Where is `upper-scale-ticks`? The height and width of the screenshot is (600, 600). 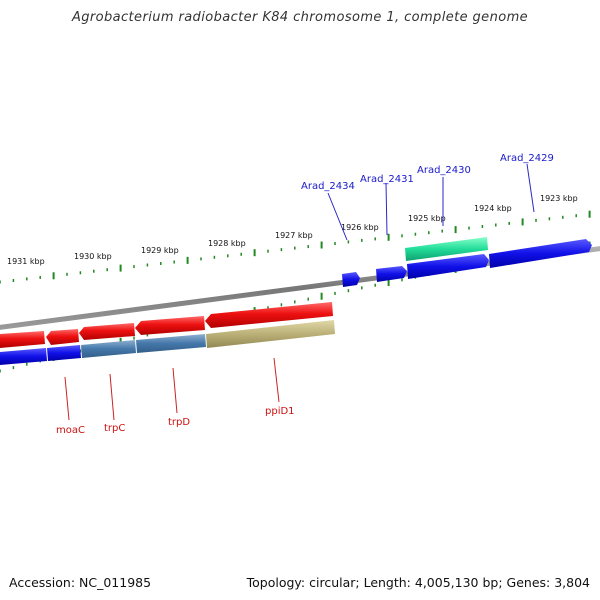 upper-scale-ticks is located at coordinates (295, 247).